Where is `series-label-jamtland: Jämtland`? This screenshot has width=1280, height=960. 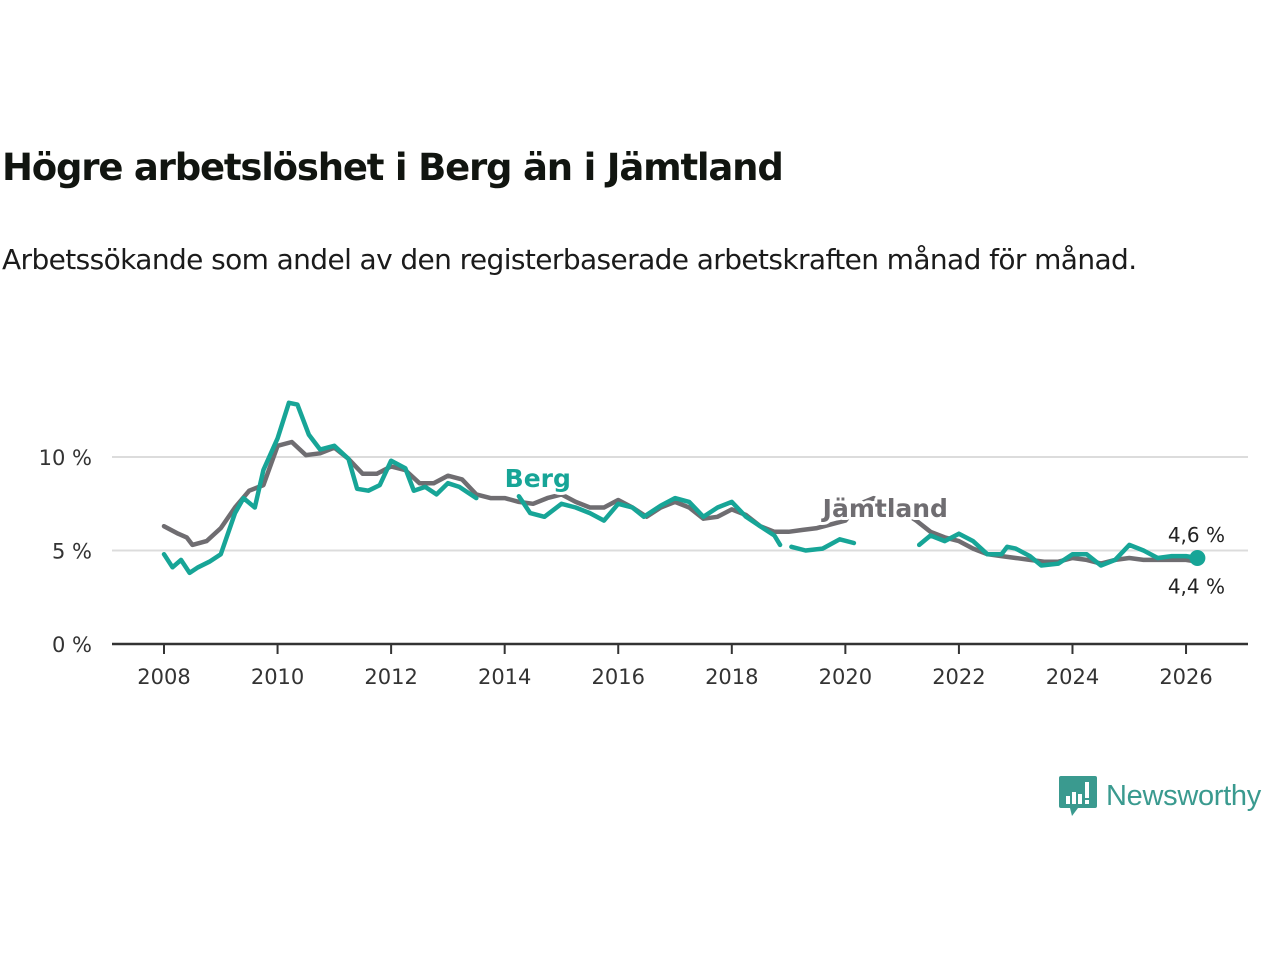
series-label-jamtland: Jämtland is located at coordinates (884, 508).